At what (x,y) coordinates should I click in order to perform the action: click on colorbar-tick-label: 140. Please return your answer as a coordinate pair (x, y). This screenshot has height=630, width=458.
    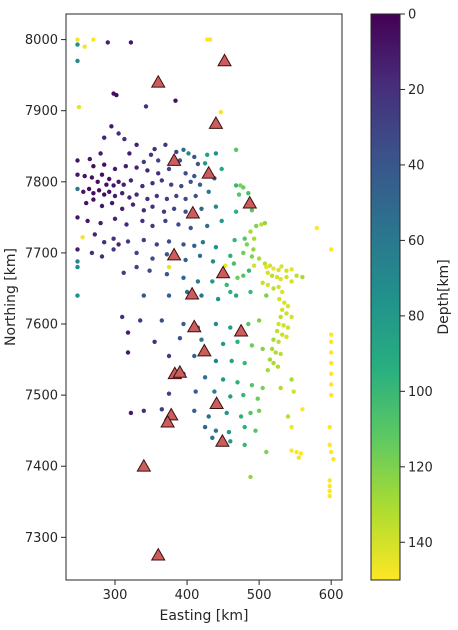
    Looking at the image, I should click on (420, 543).